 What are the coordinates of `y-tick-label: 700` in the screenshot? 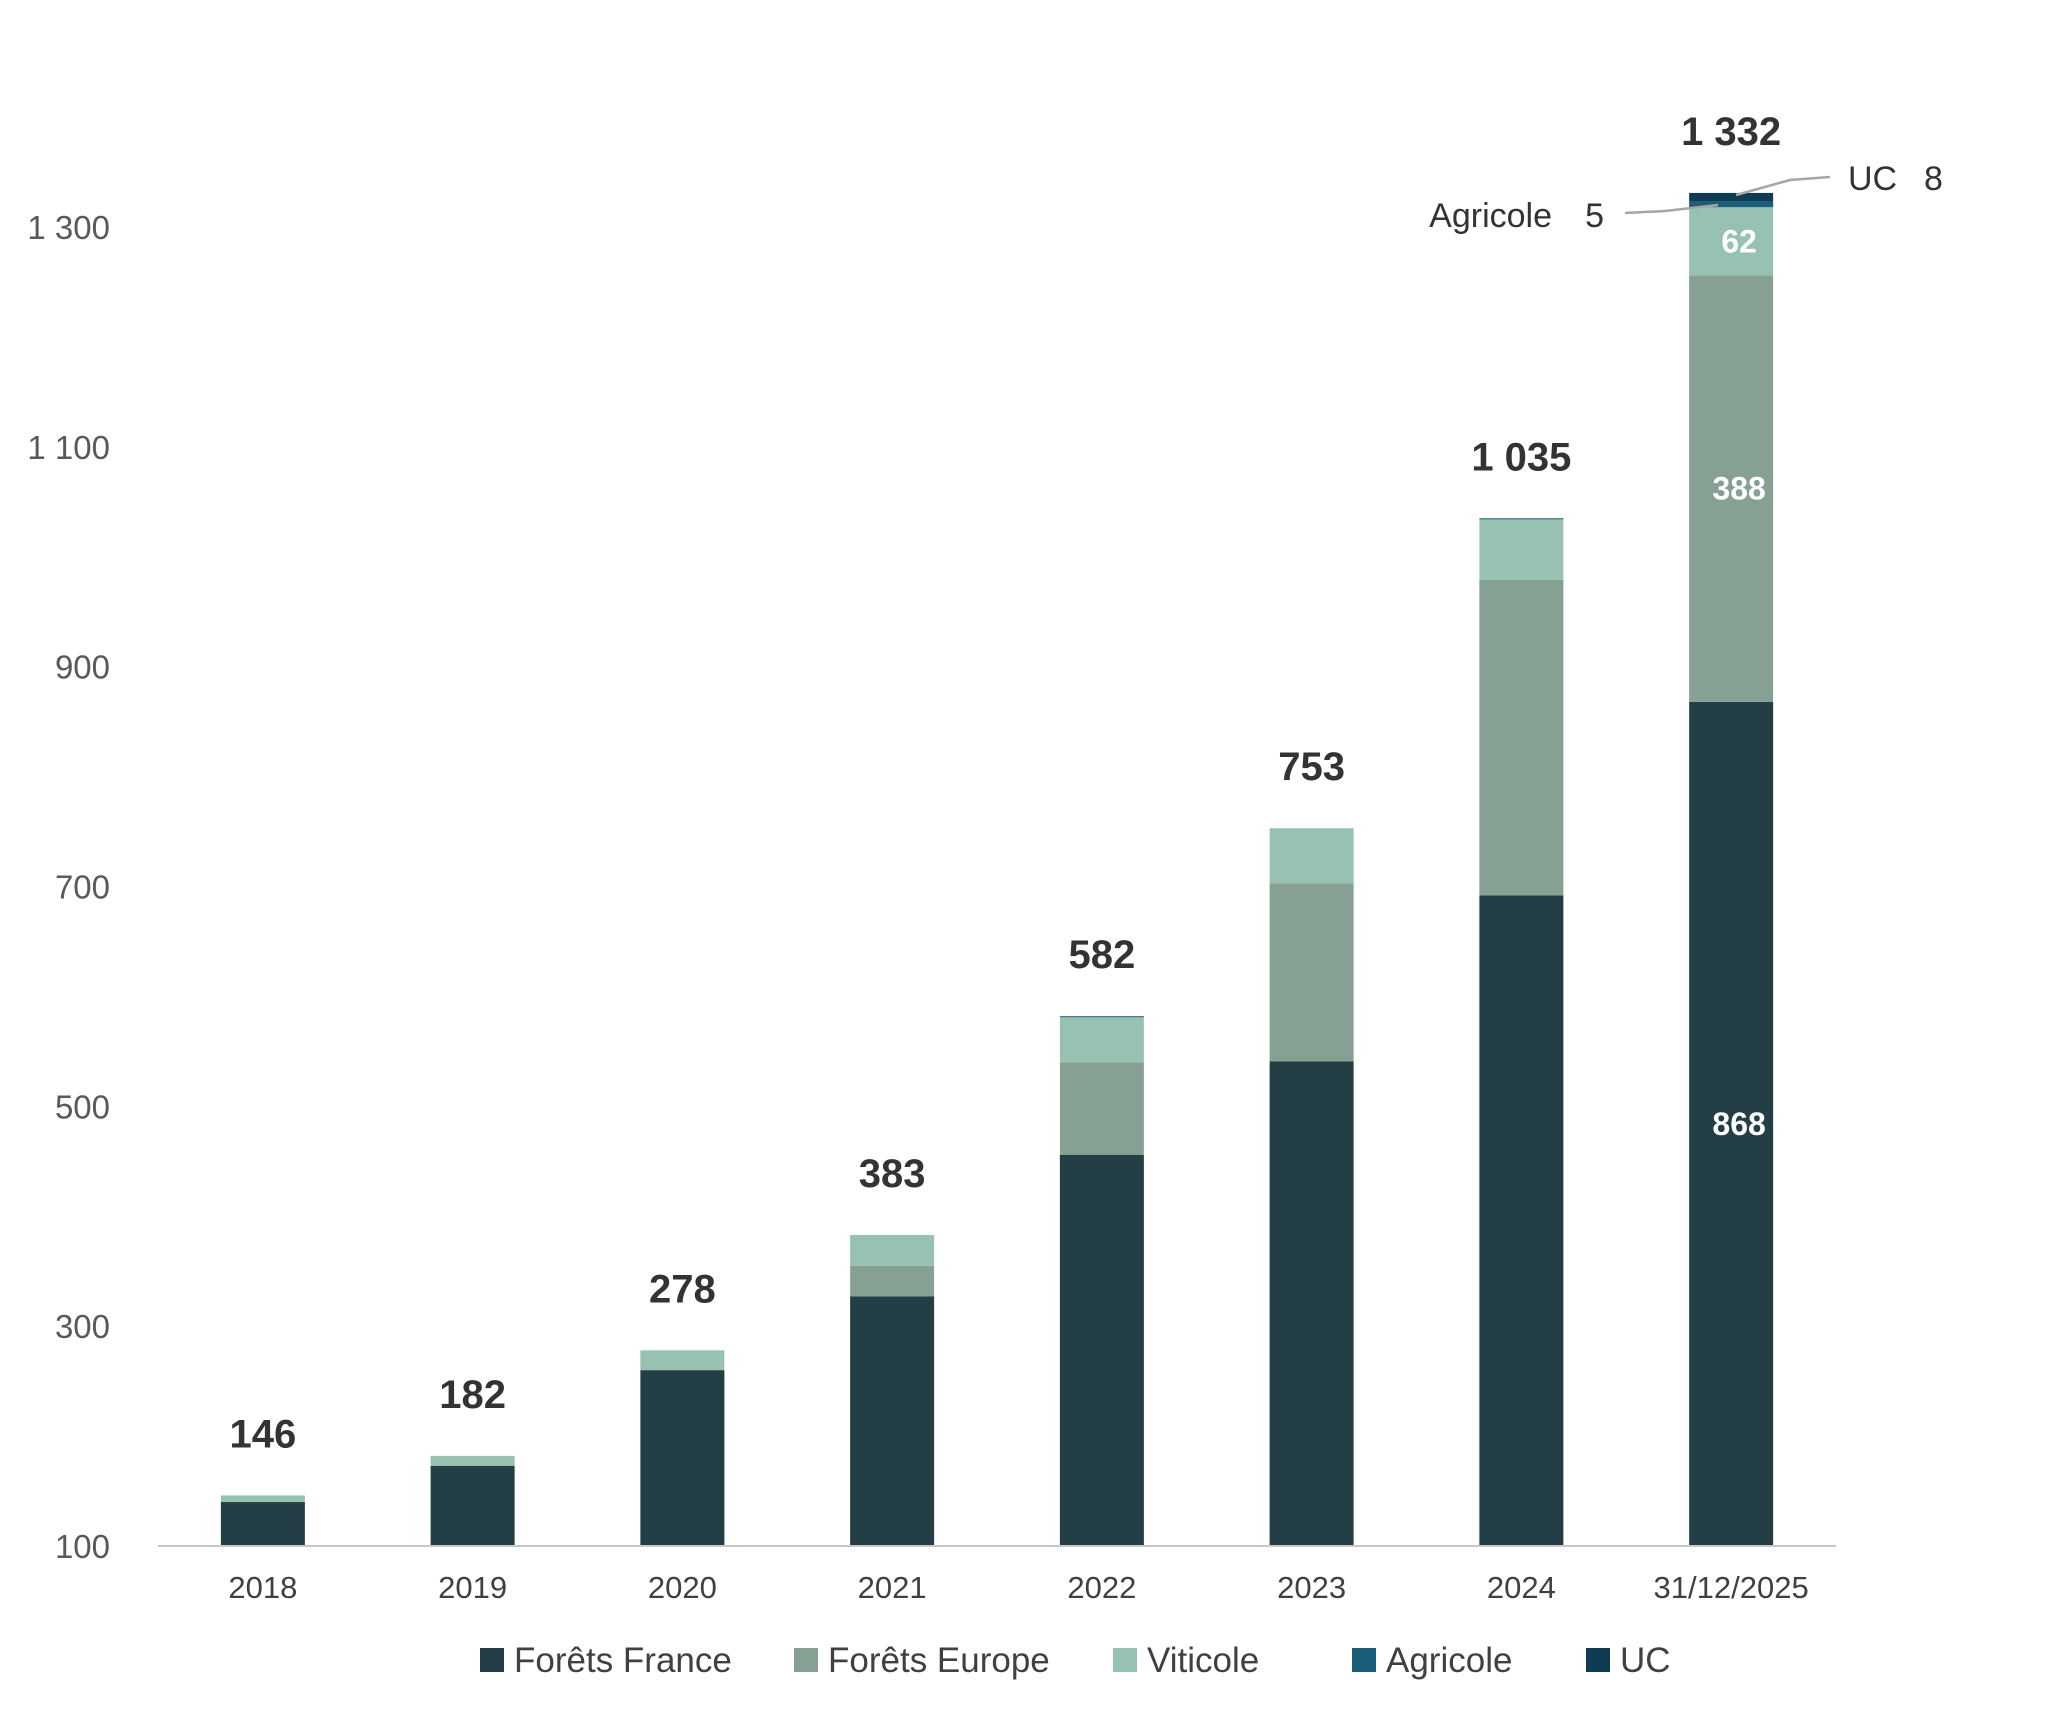 It's located at (82, 887).